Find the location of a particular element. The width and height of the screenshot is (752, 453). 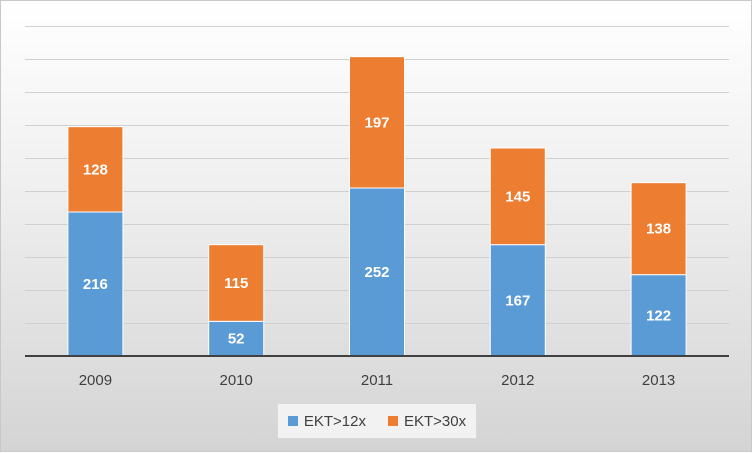

bar-ekt-12x-2011 is located at coordinates (377, 272).